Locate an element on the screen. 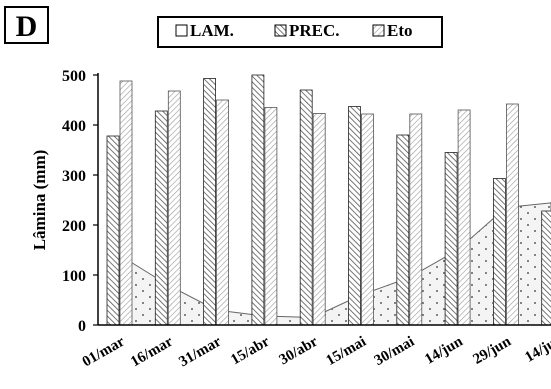 The width and height of the screenshot is (551, 389). bar-prec-30/abr is located at coordinates (306, 207).